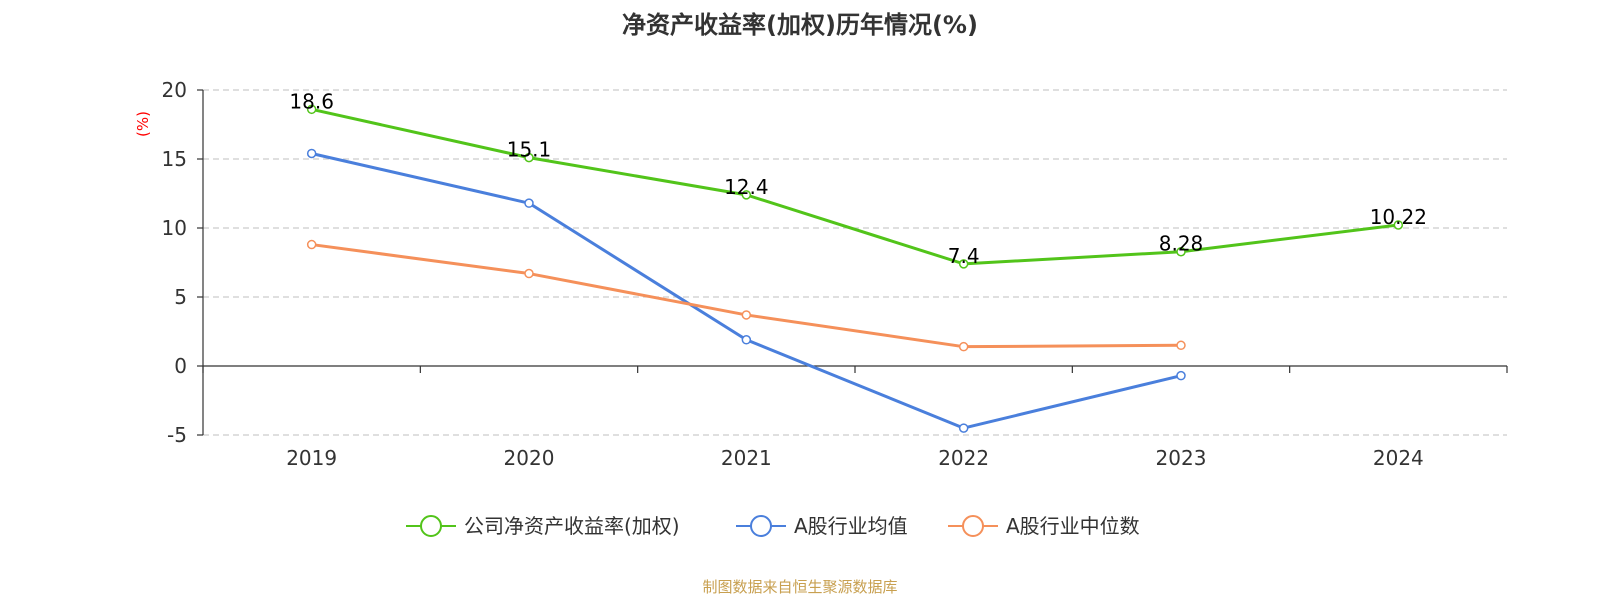  Describe the element at coordinates (1398, 458) in the screenshot. I see `x-tick-label: 2024` at that location.